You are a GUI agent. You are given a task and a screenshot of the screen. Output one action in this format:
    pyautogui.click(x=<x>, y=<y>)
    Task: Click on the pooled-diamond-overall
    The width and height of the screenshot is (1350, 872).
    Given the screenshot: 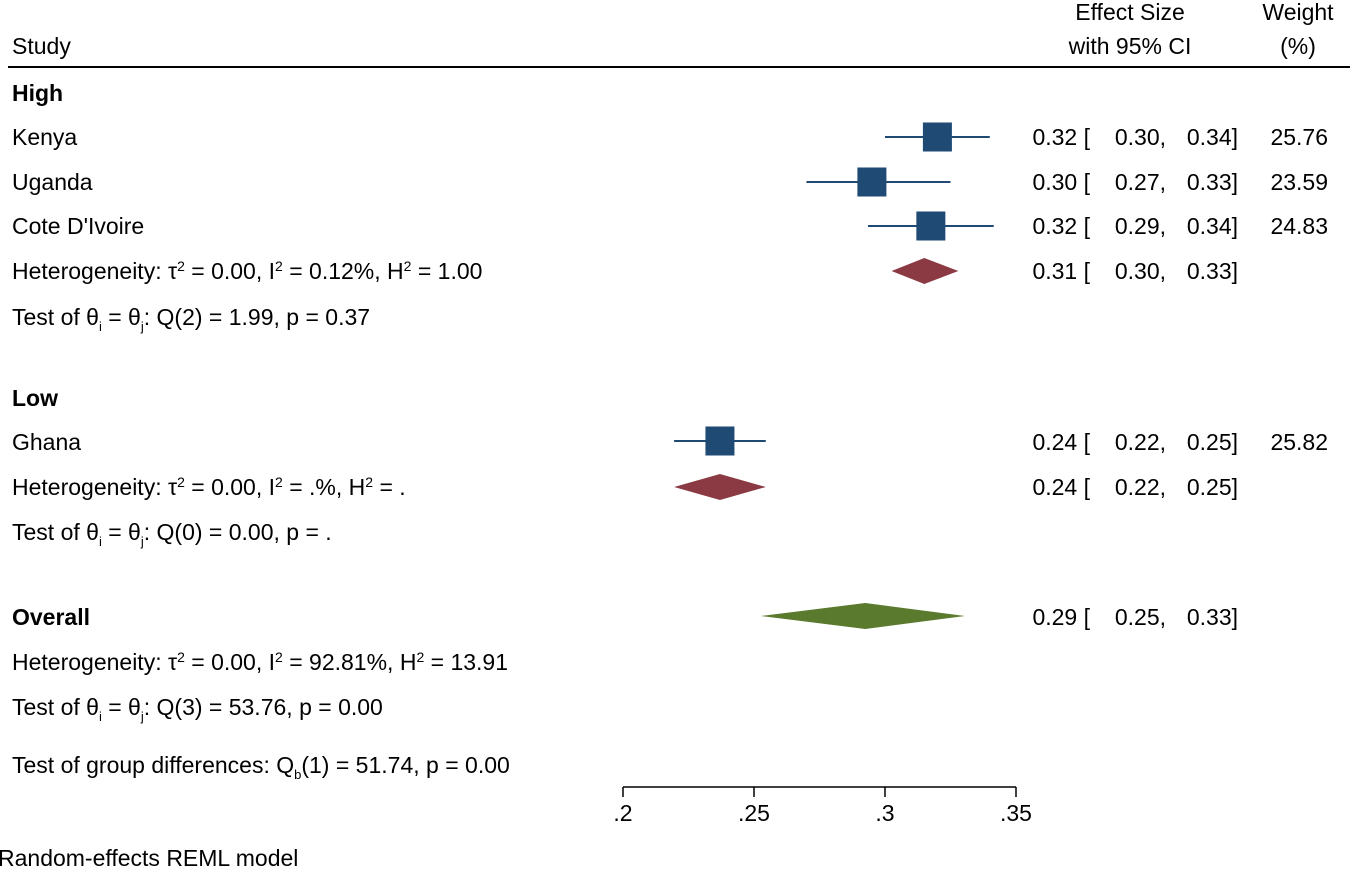 What is the action you would take?
    pyautogui.click(x=862, y=616)
    